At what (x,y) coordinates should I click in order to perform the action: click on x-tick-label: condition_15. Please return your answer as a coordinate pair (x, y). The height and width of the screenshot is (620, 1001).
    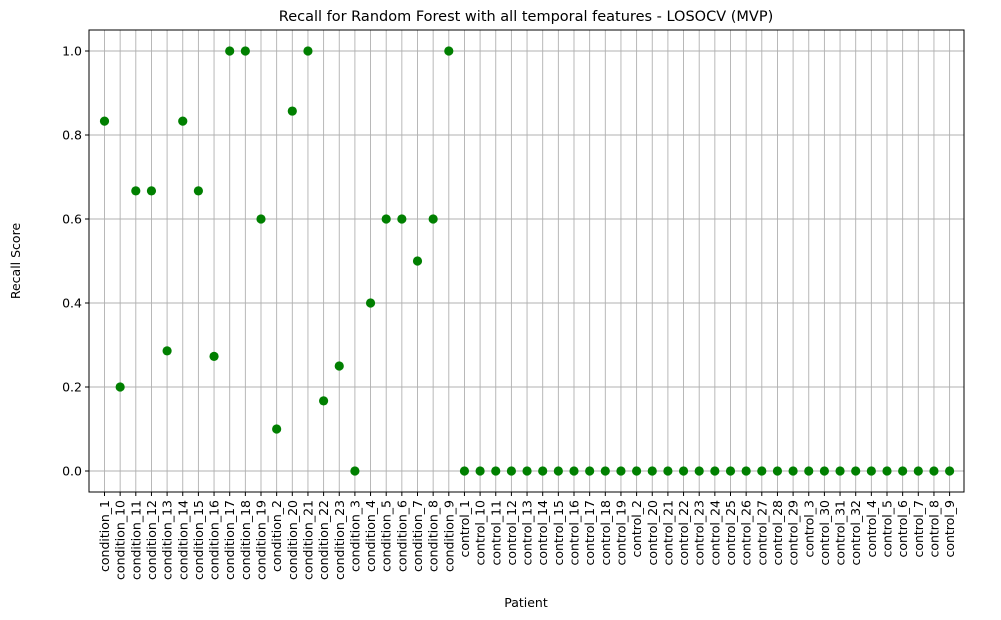
    Looking at the image, I should click on (198, 540).